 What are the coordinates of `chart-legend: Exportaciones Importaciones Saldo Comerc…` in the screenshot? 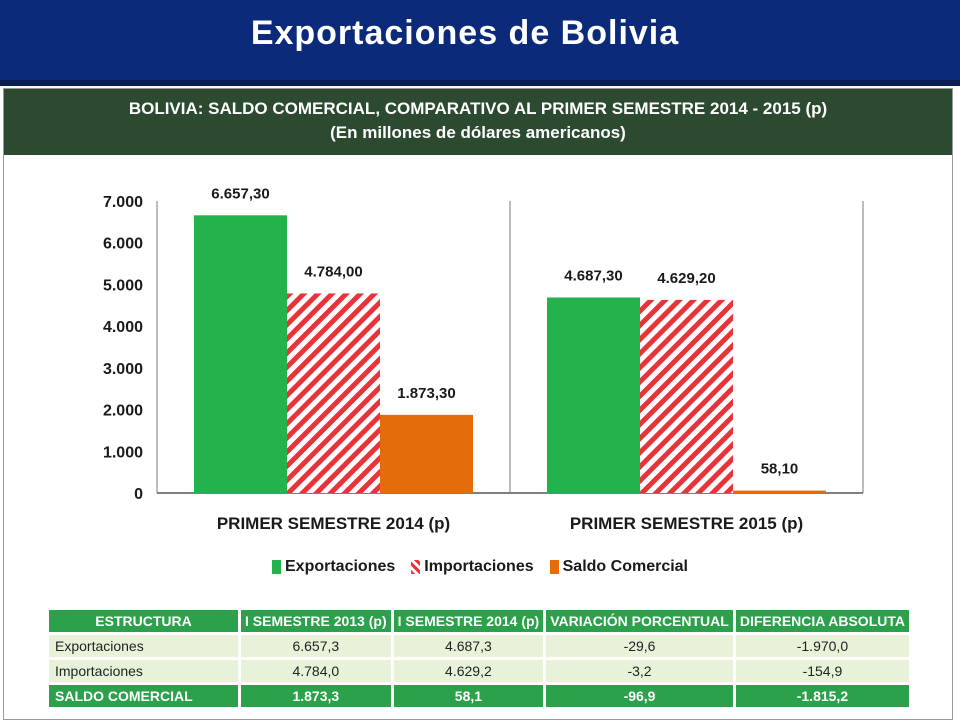 It's located at (480, 567).